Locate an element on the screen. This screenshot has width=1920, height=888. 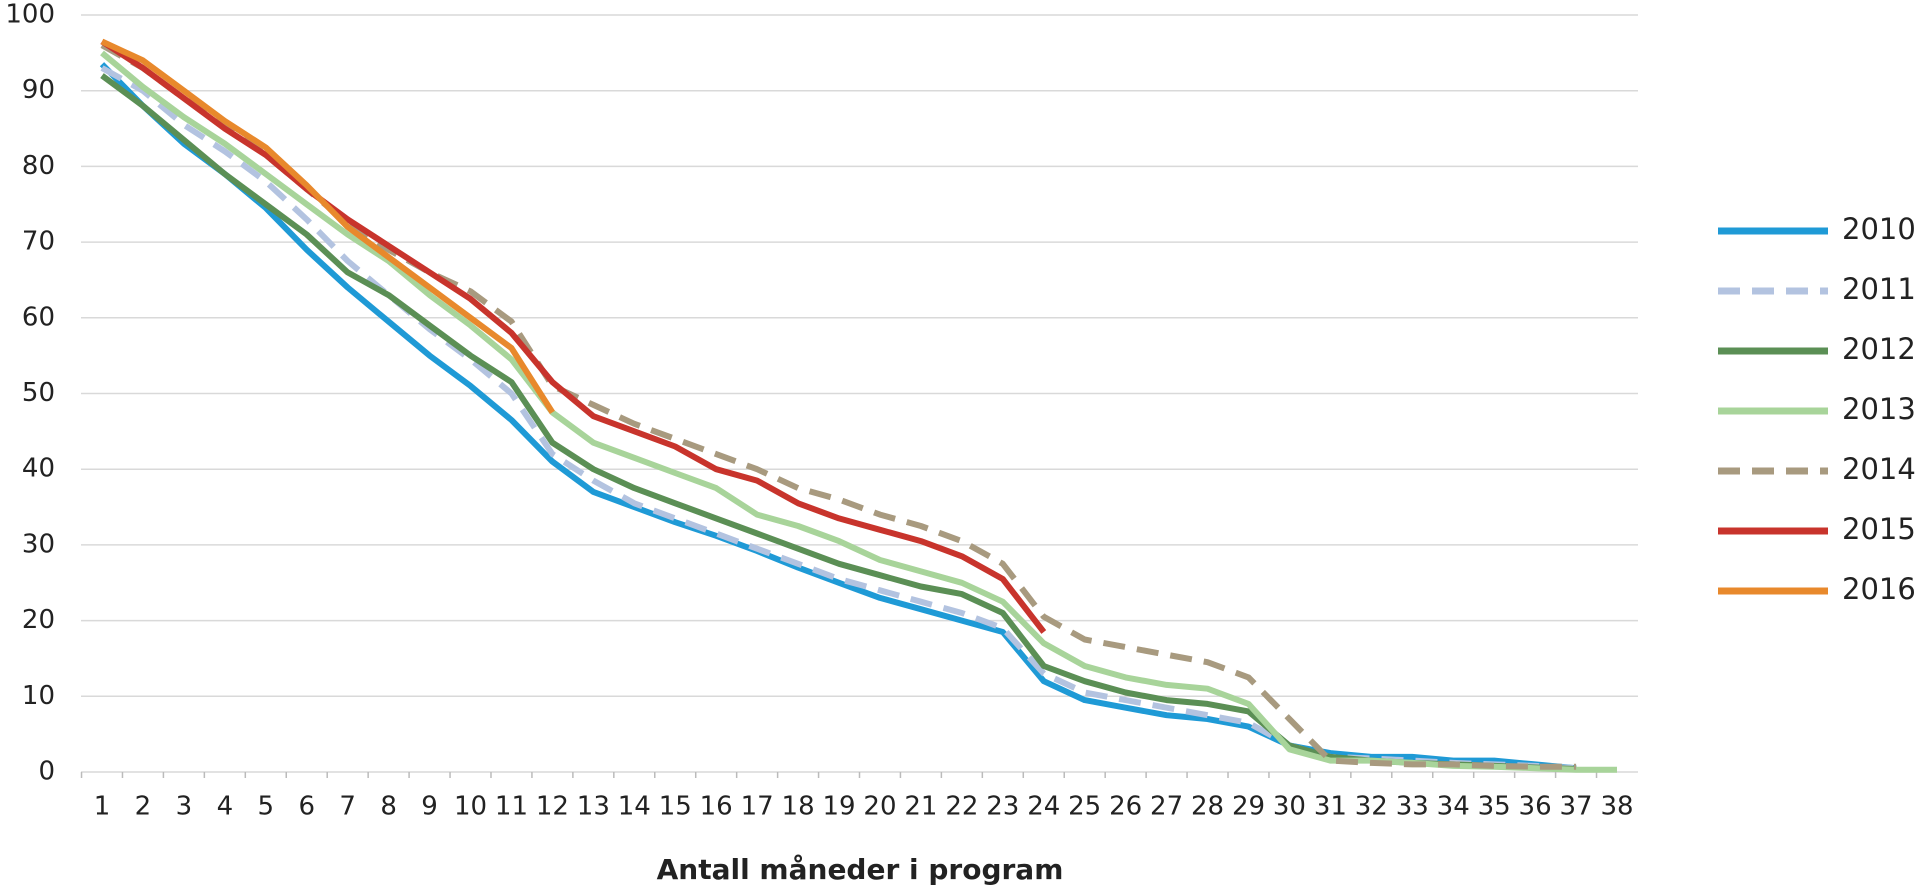
x-tick-label: 26 is located at coordinates (1125, 807).